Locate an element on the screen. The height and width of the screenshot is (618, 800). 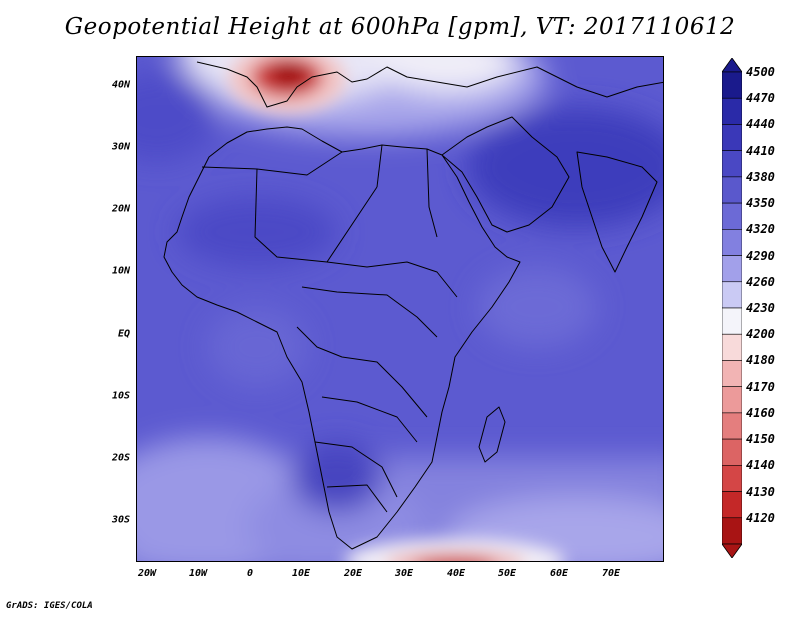
field-south-ridge-pink is located at coordinates (455, 556).